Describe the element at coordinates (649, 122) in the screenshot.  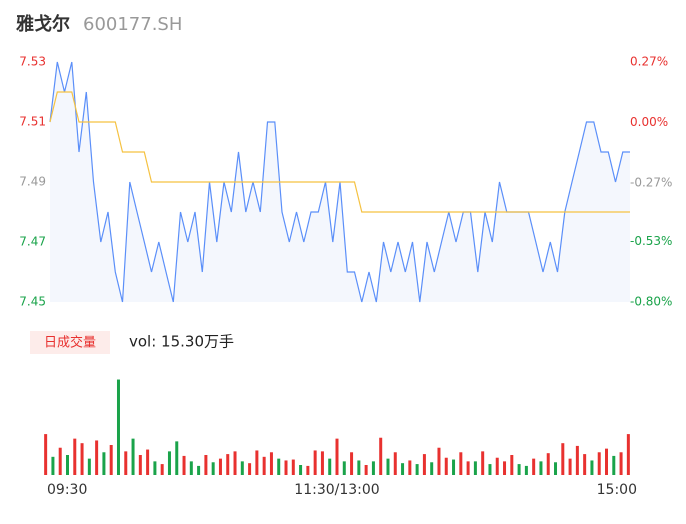
I see `y2-tick-label: 0.00%` at that location.